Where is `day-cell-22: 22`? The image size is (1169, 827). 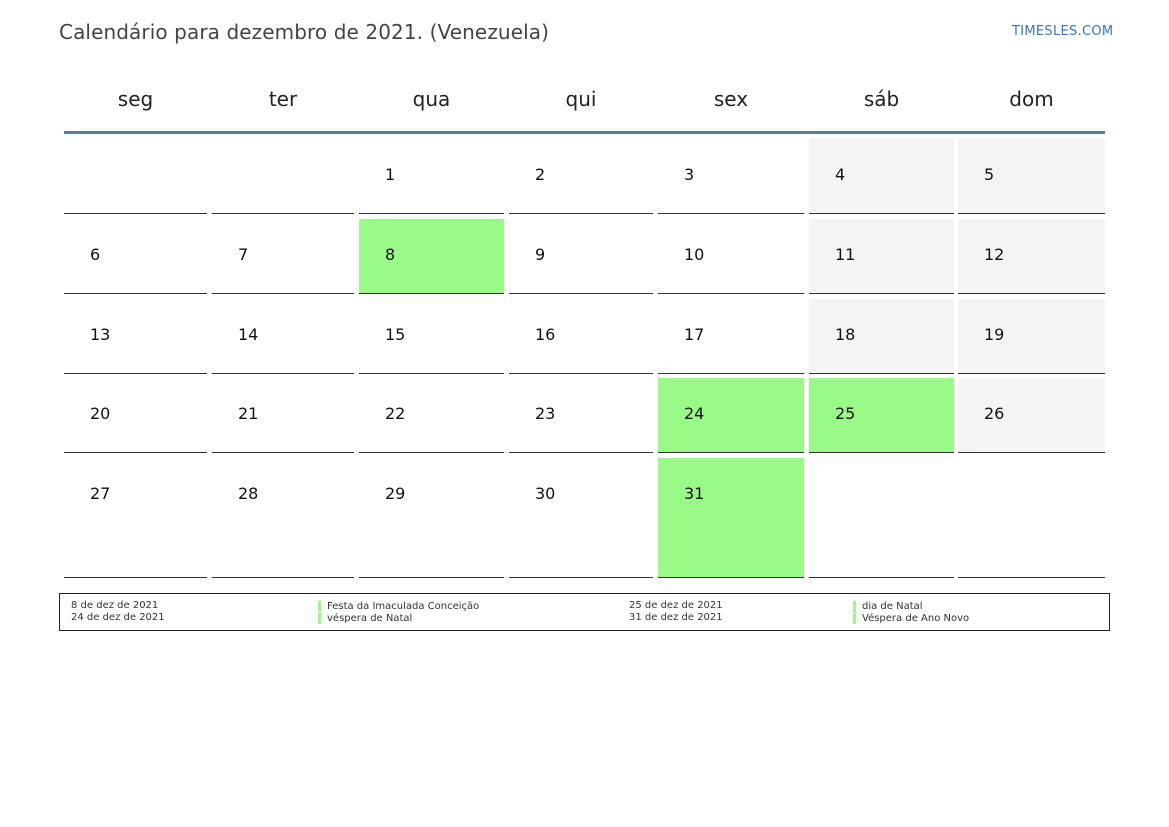 day-cell-22: 22 is located at coordinates (431, 415).